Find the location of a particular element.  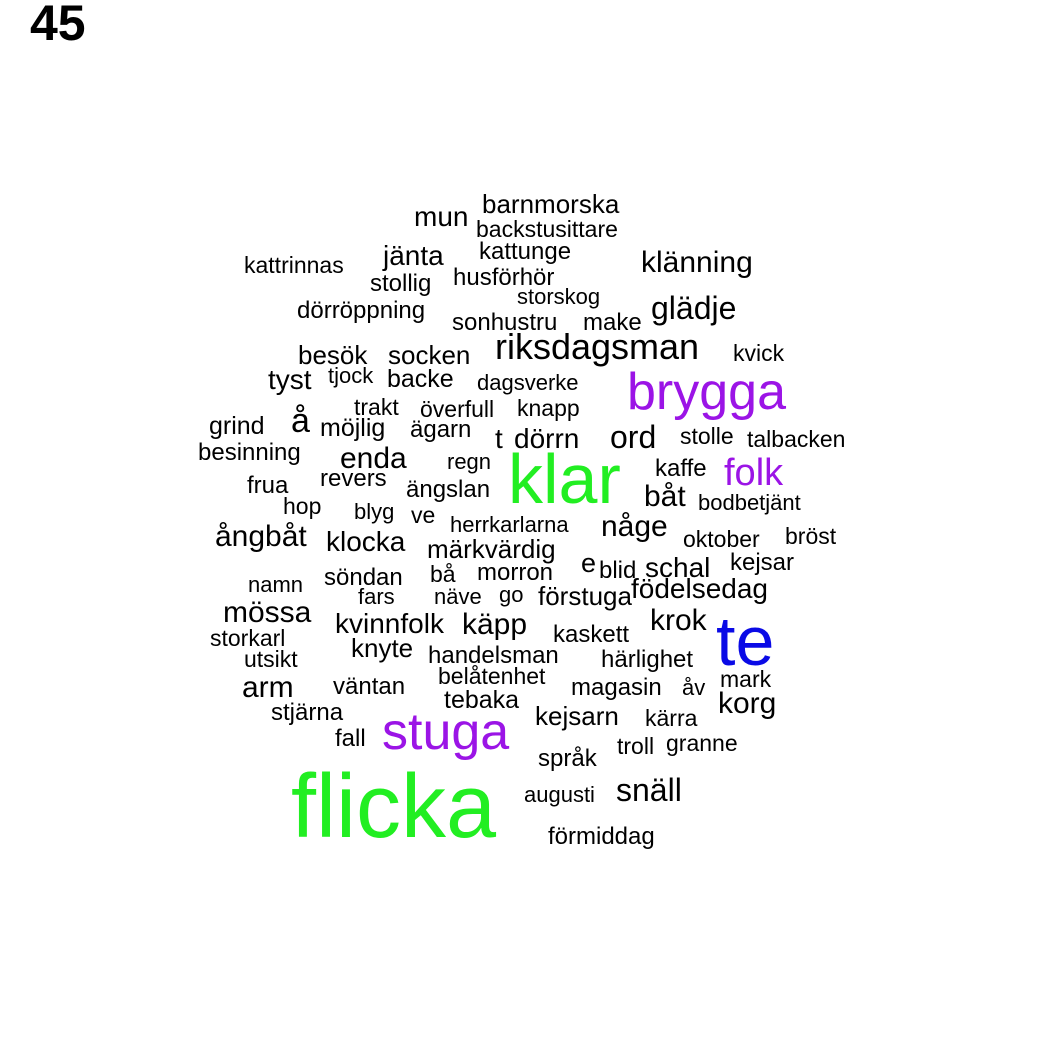

word-kaffe: kaffe is located at coordinates (681, 468).